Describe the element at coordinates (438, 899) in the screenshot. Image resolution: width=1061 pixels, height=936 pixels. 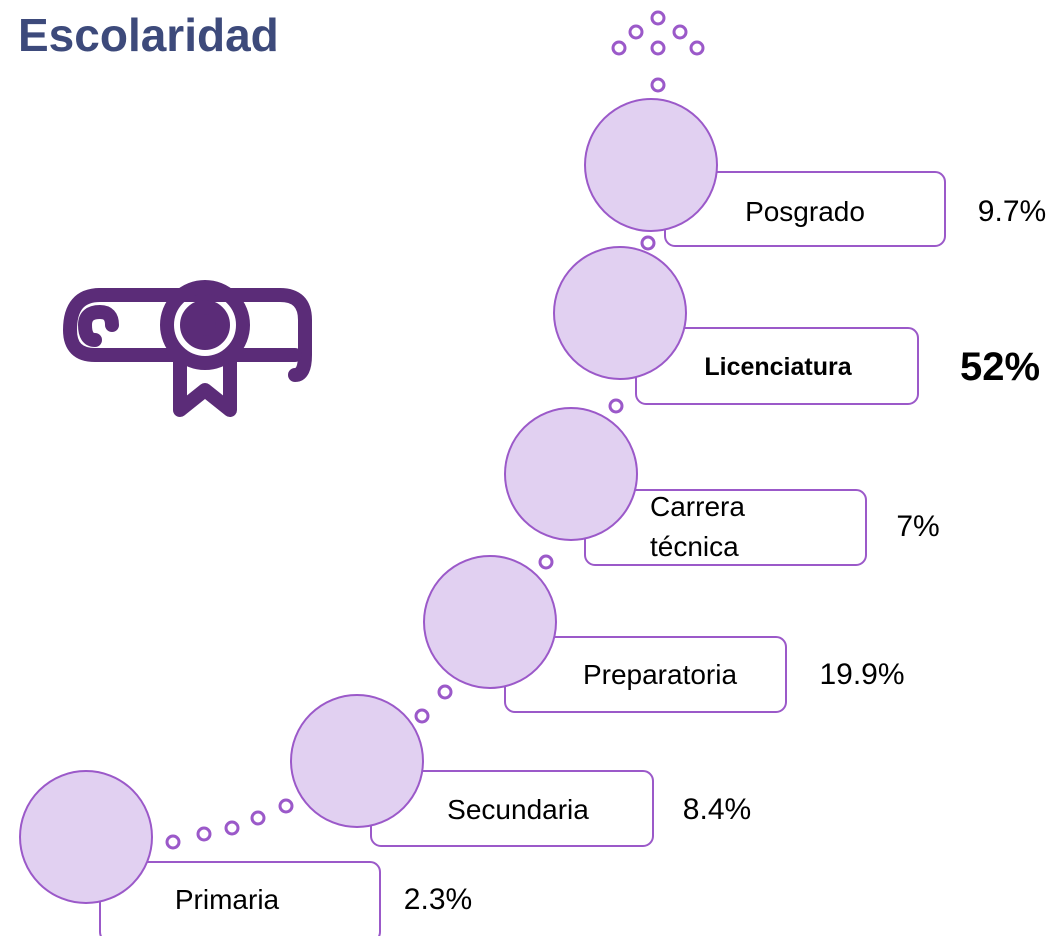
I see `level-value: 2.3%` at that location.